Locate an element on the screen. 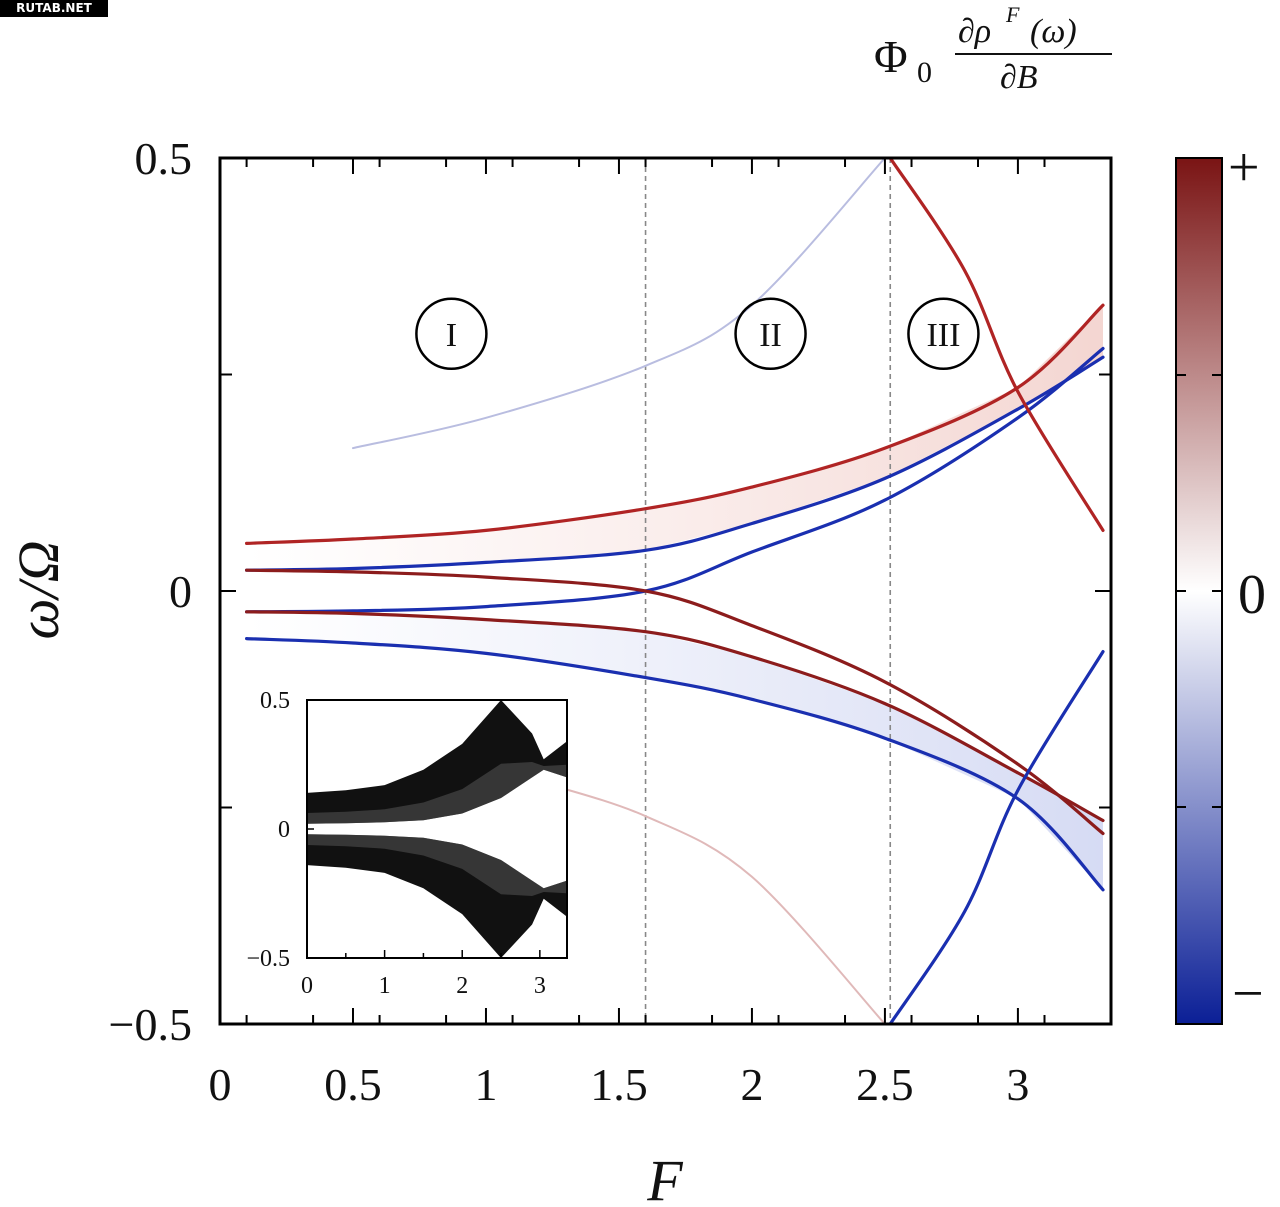 The image size is (1280, 1207). region-I: I is located at coordinates (451, 334).